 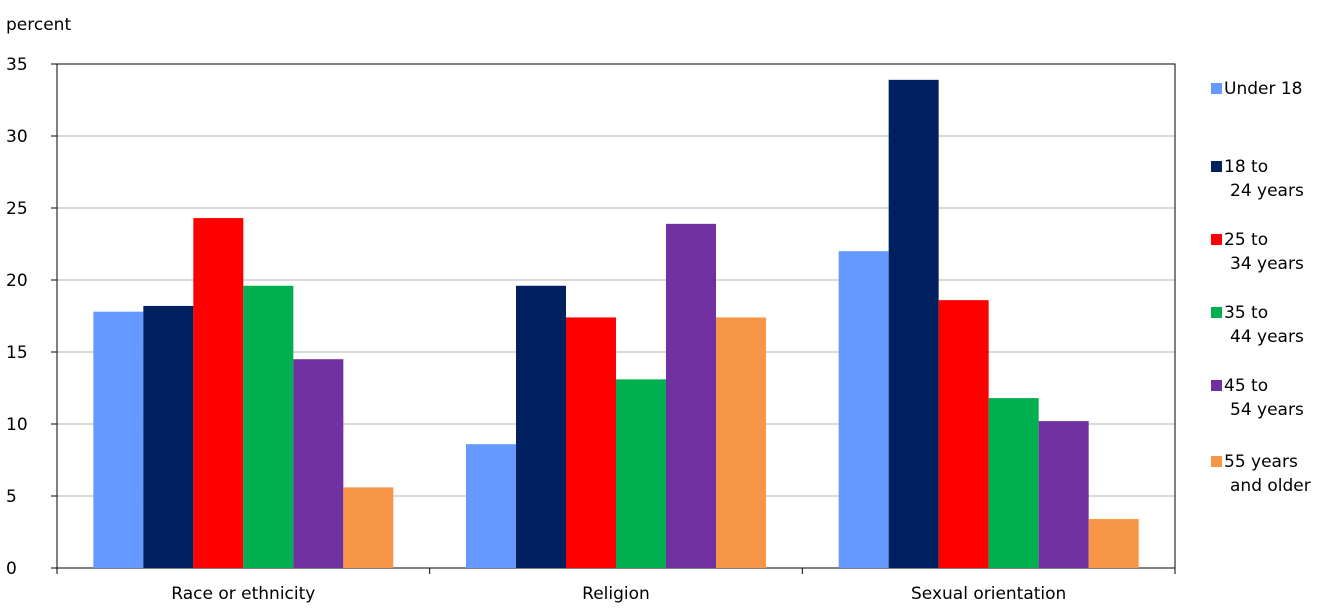 What do you see at coordinates (31, 317) in the screenshot?
I see `y-axis: 0 5 10 15 20 25 30 35` at bounding box center [31, 317].